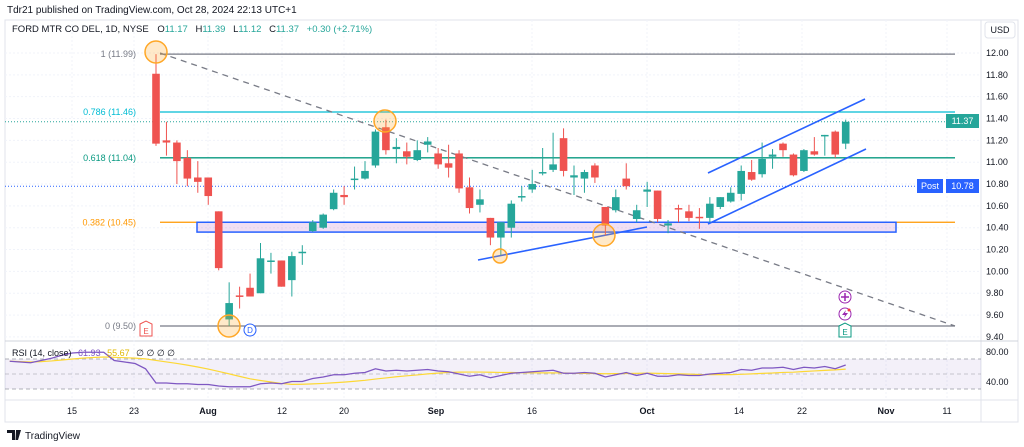 The height and width of the screenshot is (447, 1024). Describe the element at coordinates (235, 29) in the screenshot. I see `low-label: L` at that location.